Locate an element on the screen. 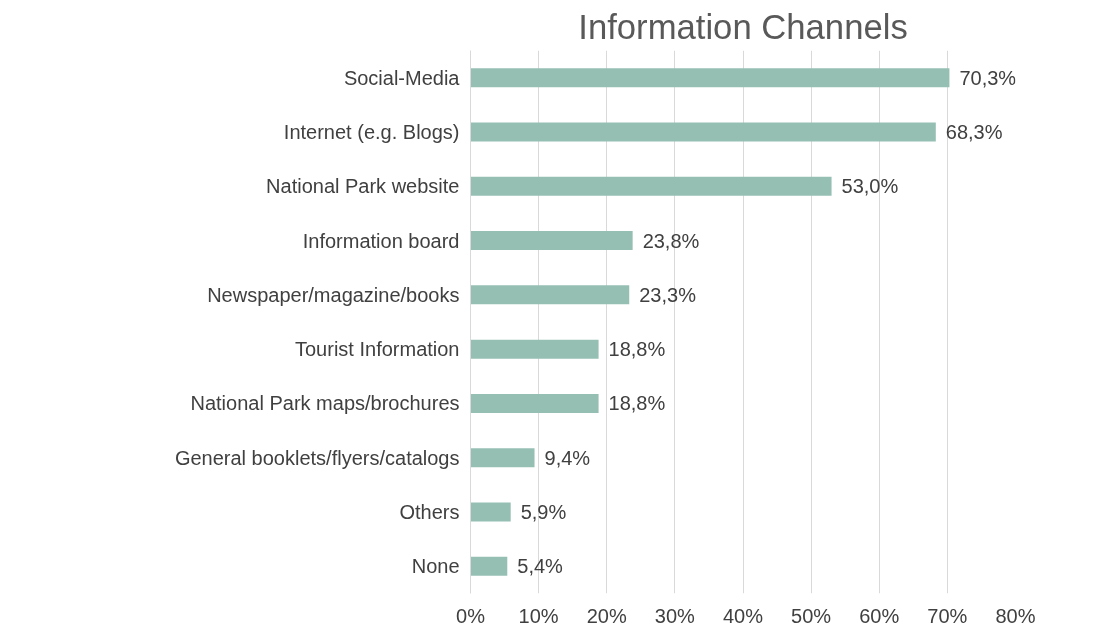 The height and width of the screenshot is (639, 1095). data-label: 9,4% is located at coordinates (567, 457).